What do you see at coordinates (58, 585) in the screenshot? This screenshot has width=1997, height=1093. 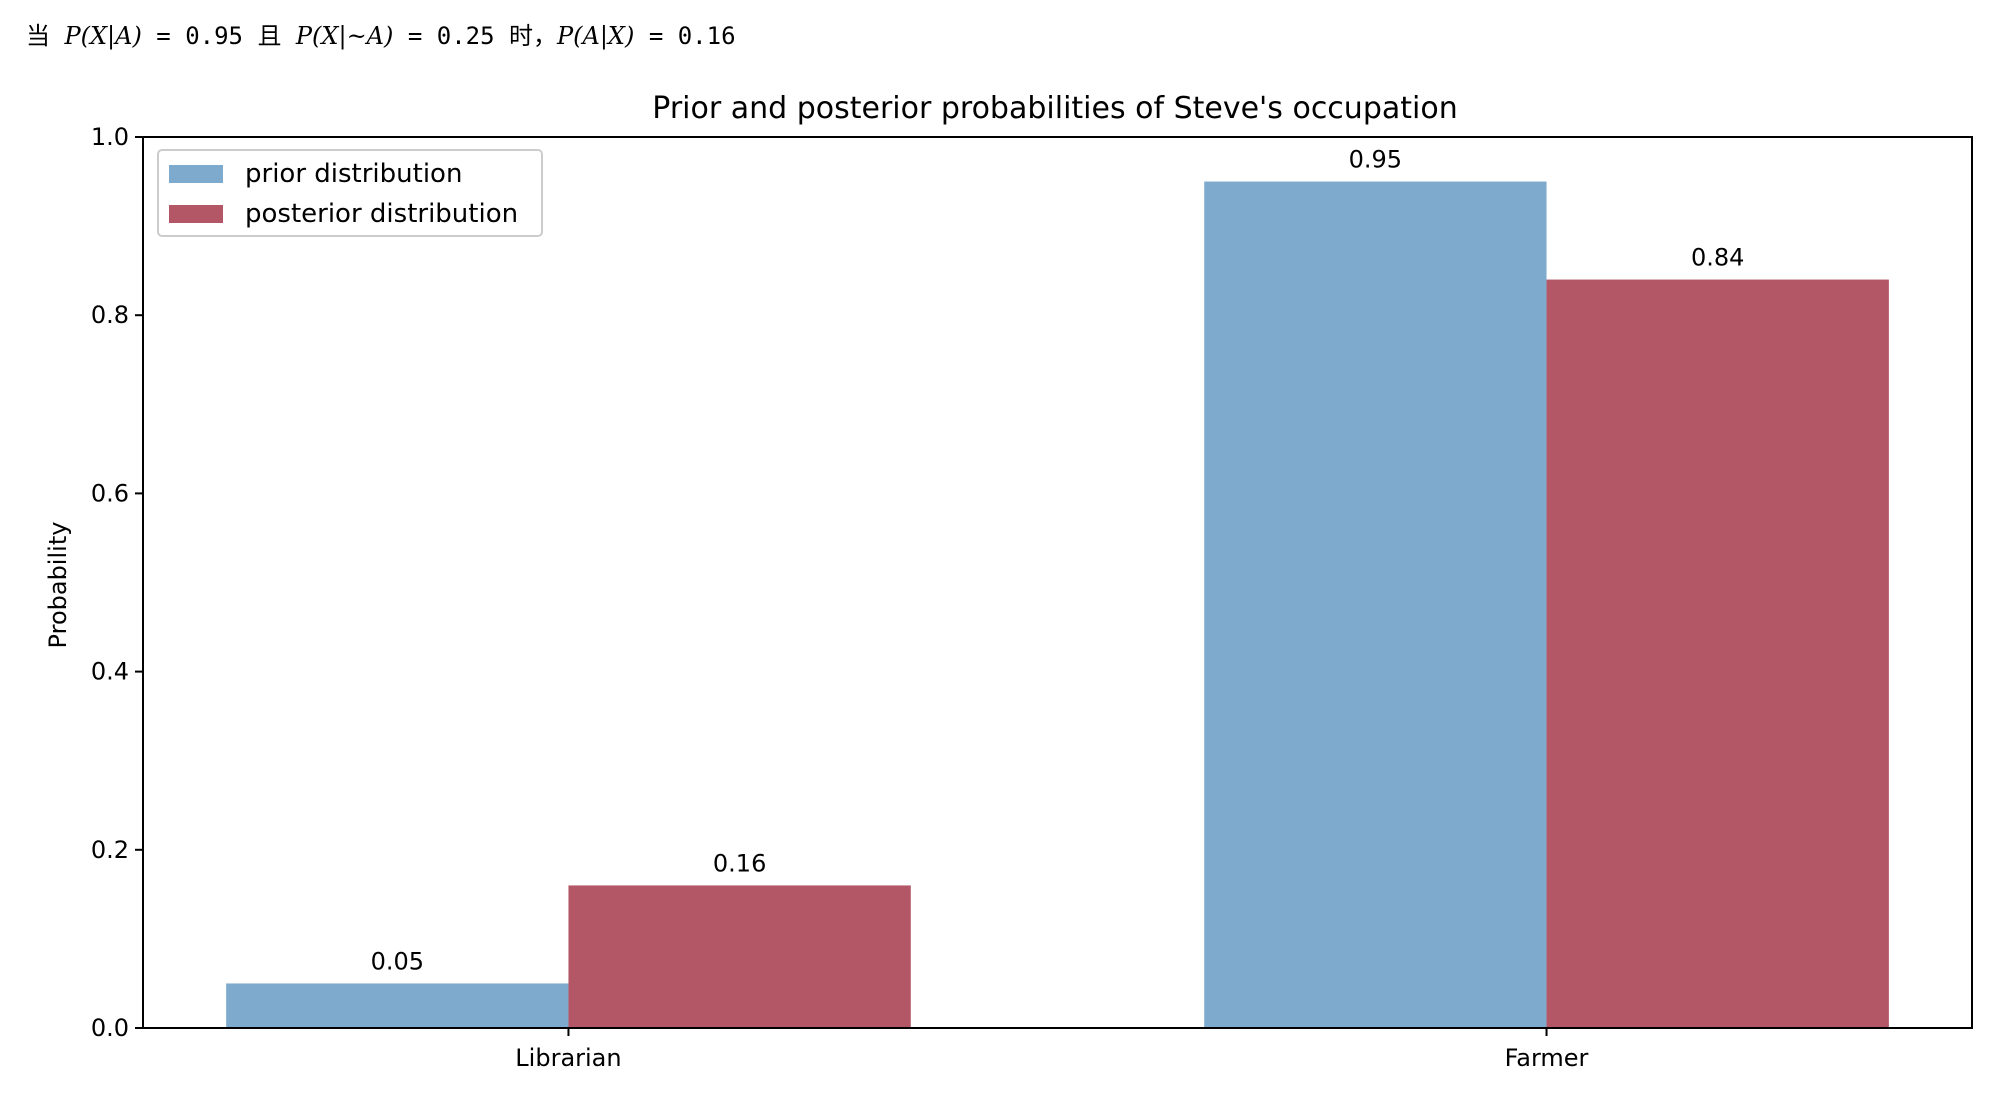 I see `y-axis-label: Probability` at bounding box center [58, 585].